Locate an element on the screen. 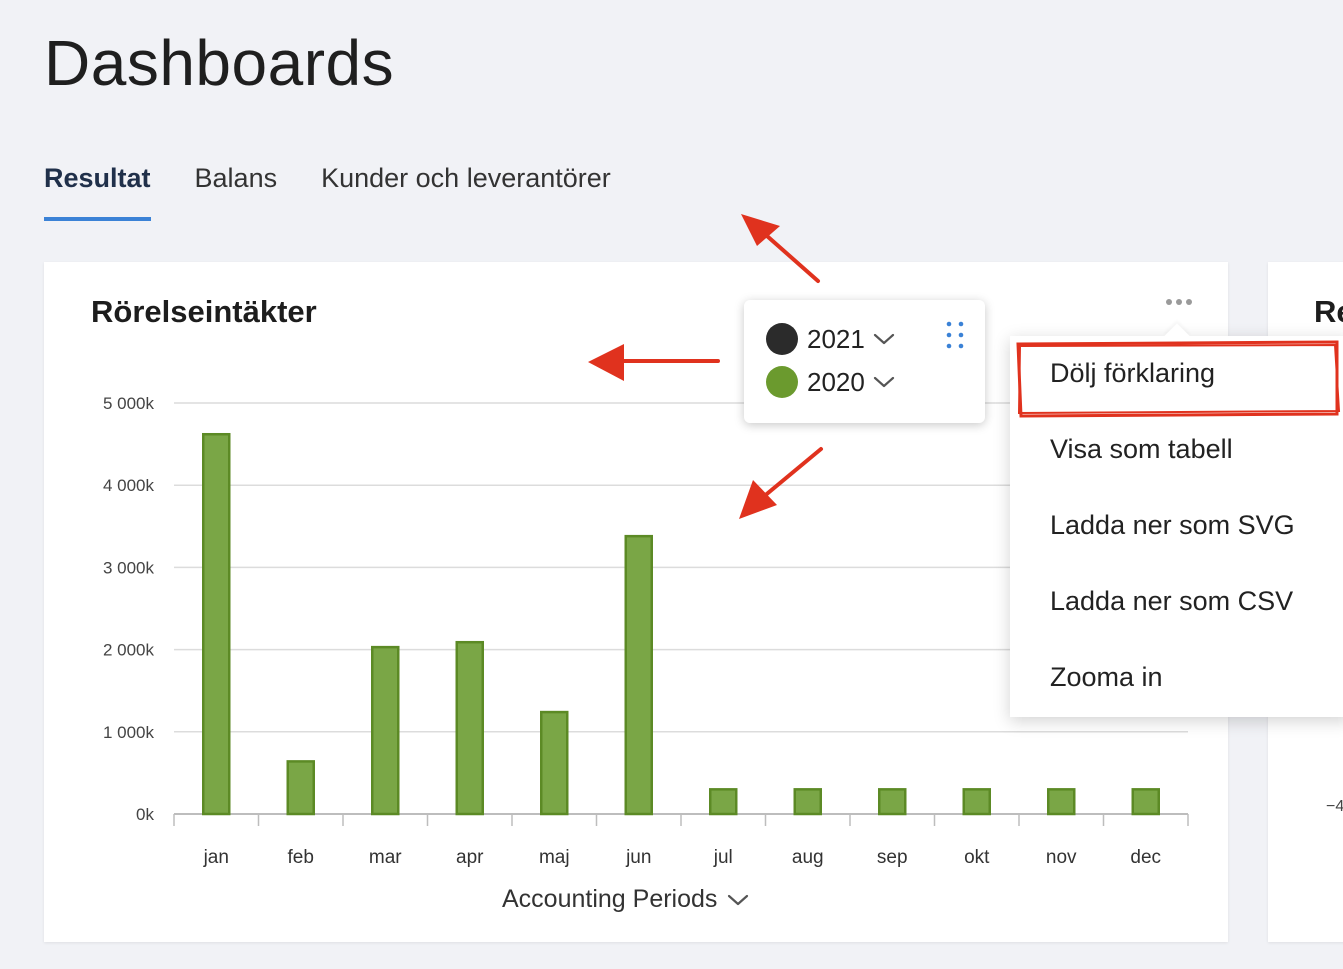 The image size is (1343, 969). menu-item-show-as-table: Visa som tabell is located at coordinates (1141, 449).